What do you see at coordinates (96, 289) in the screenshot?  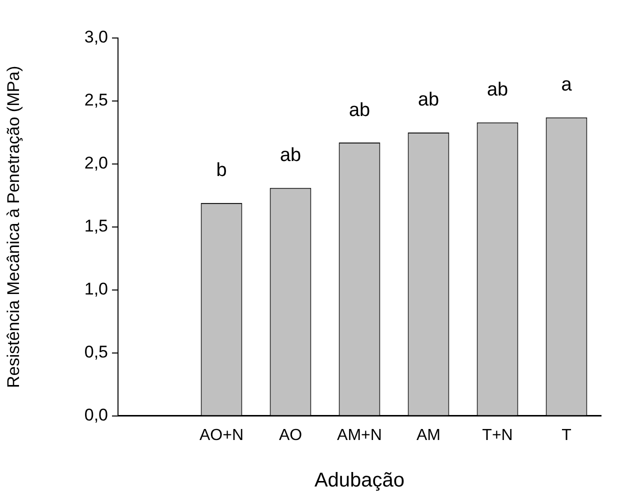 I see `y-tick-label: 1,0` at bounding box center [96, 289].